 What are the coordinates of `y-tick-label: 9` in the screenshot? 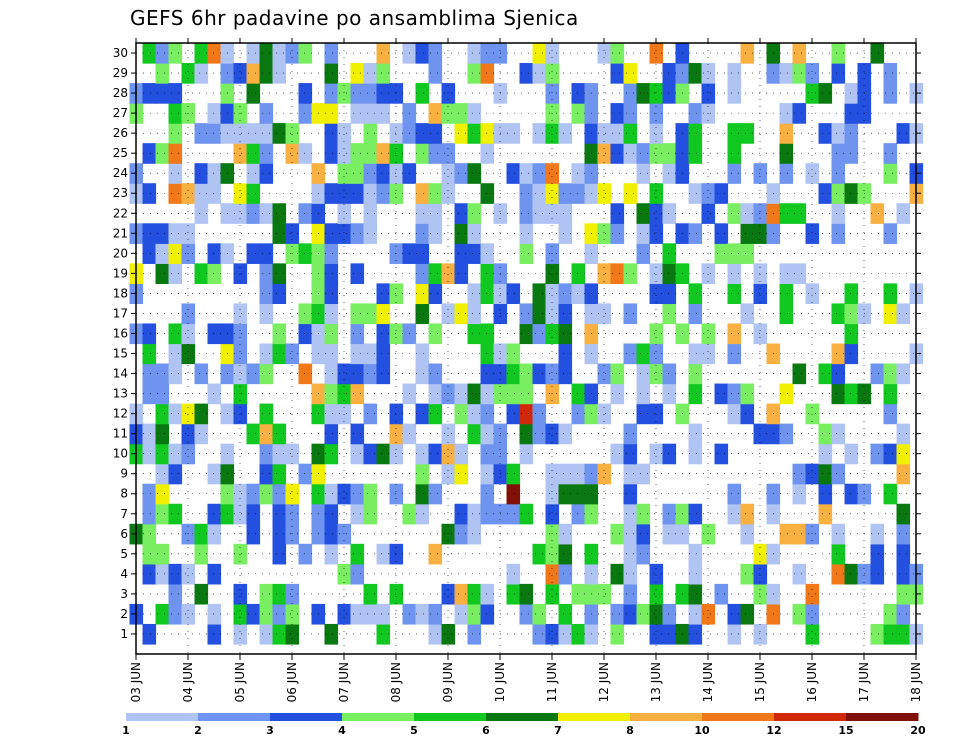 It's located at (124, 474).